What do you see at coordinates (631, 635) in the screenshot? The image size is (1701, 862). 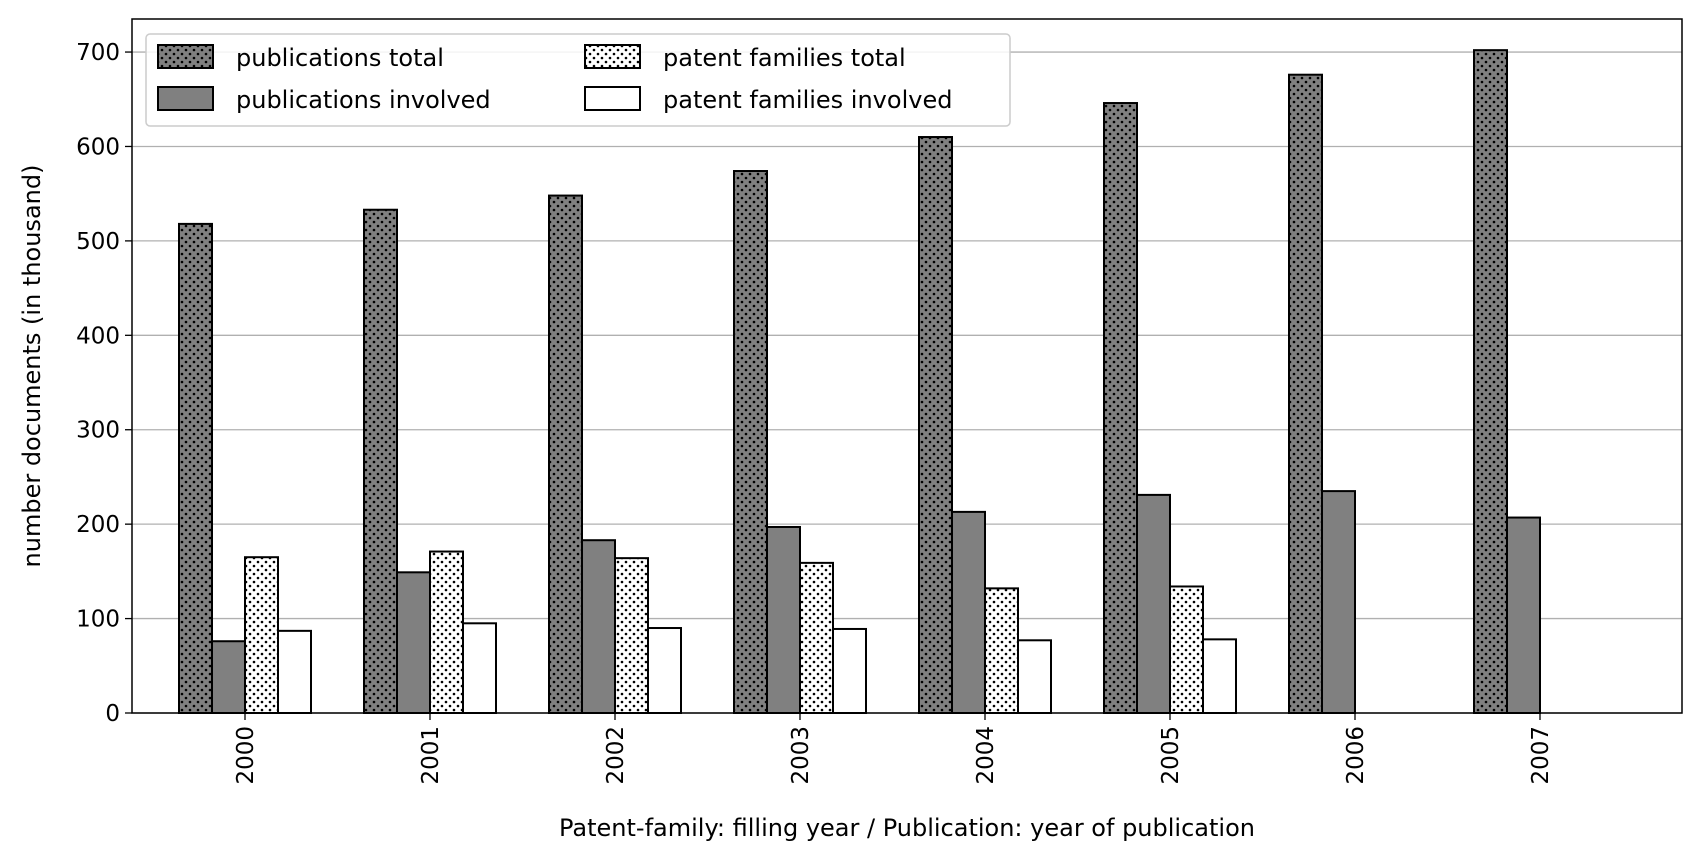 I see `bar-patent-families-total-2002` at bounding box center [631, 635].